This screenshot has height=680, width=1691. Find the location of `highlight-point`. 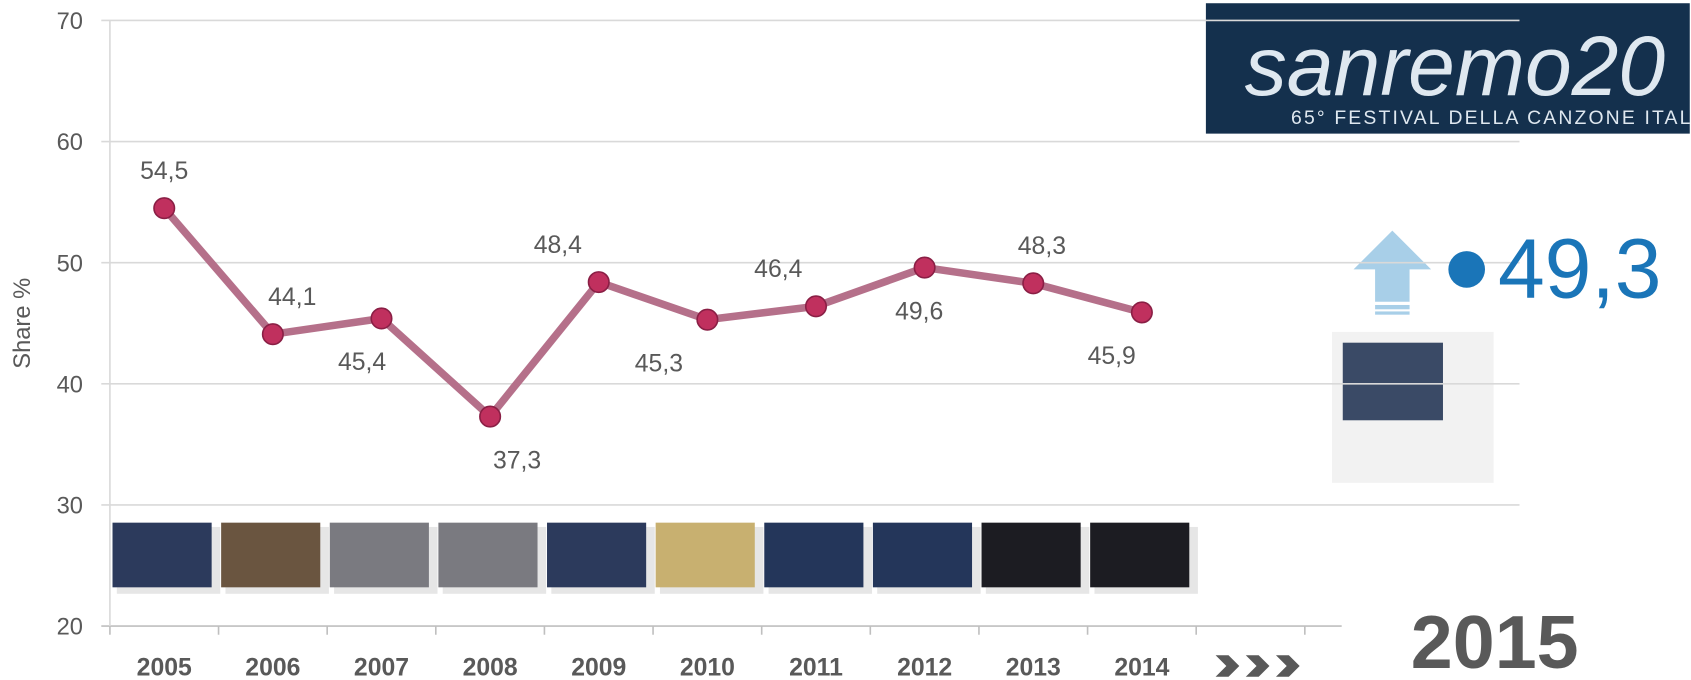

highlight-point is located at coordinates (1467, 269).